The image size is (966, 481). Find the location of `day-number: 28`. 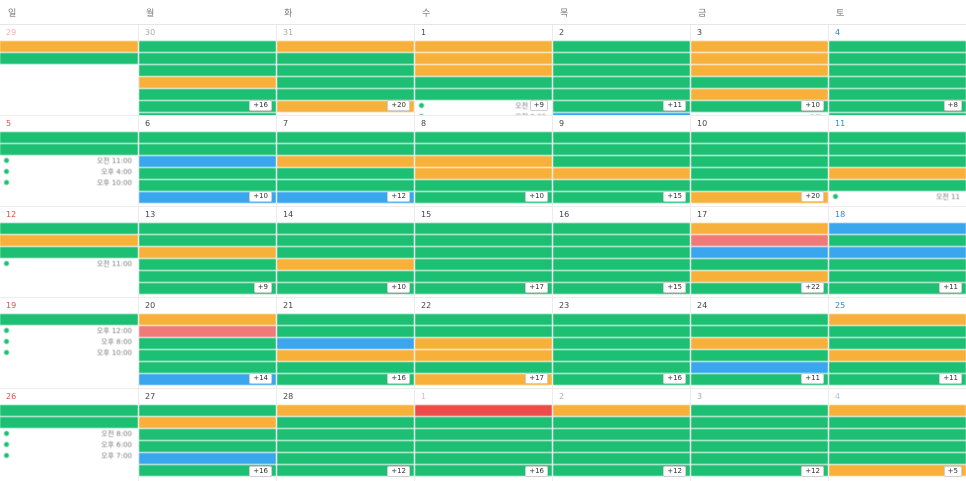

day-number: 28 is located at coordinates (288, 396).